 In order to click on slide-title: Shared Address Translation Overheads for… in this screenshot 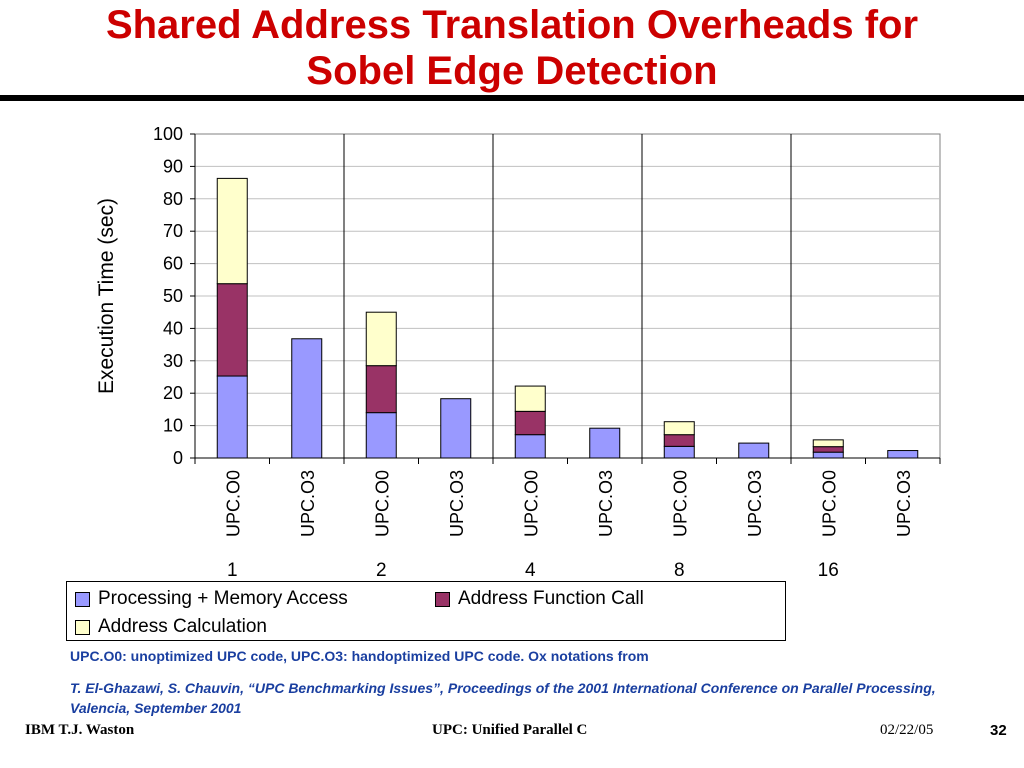, I will do `click(512, 48)`.